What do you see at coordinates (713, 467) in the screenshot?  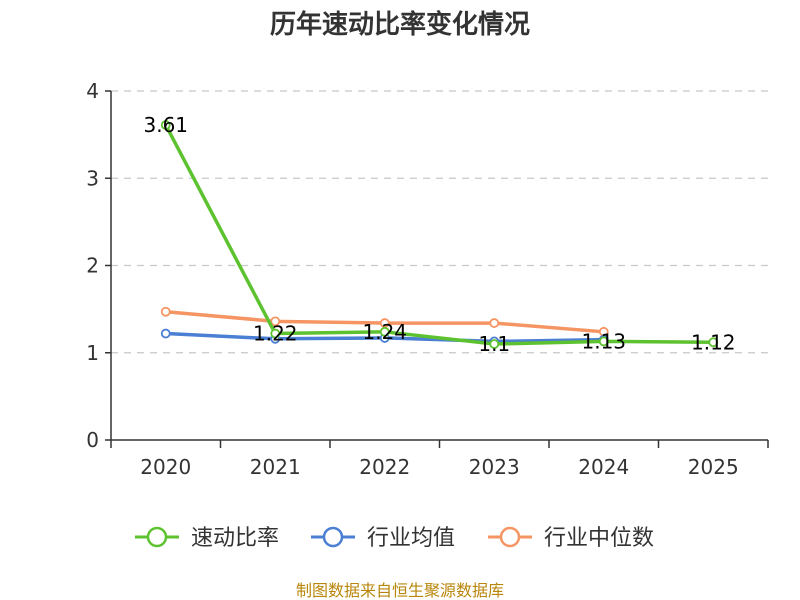 I see `x-tick-label: 2025` at bounding box center [713, 467].